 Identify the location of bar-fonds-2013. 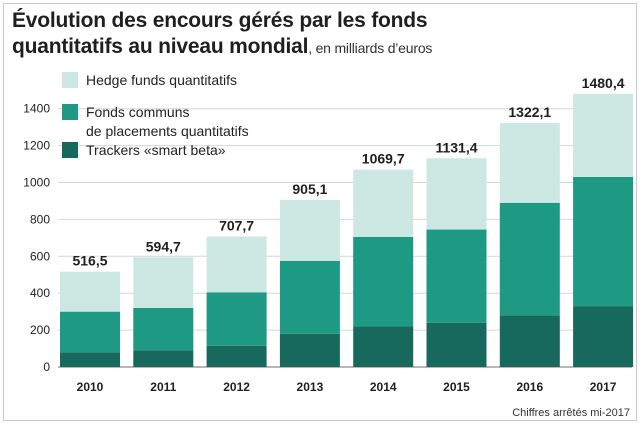
(309, 297).